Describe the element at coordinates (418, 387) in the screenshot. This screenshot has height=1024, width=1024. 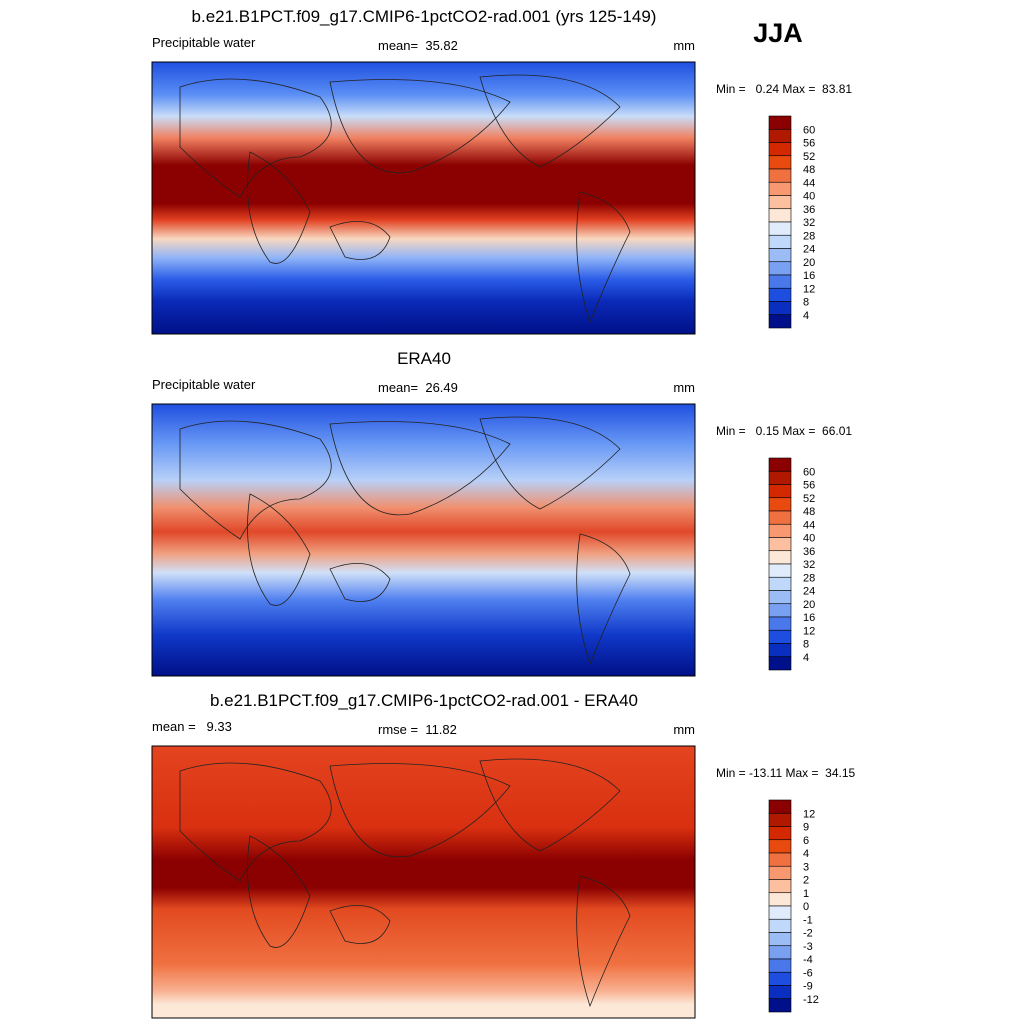
I see `panel-center-label: mean= 26.49` at that location.